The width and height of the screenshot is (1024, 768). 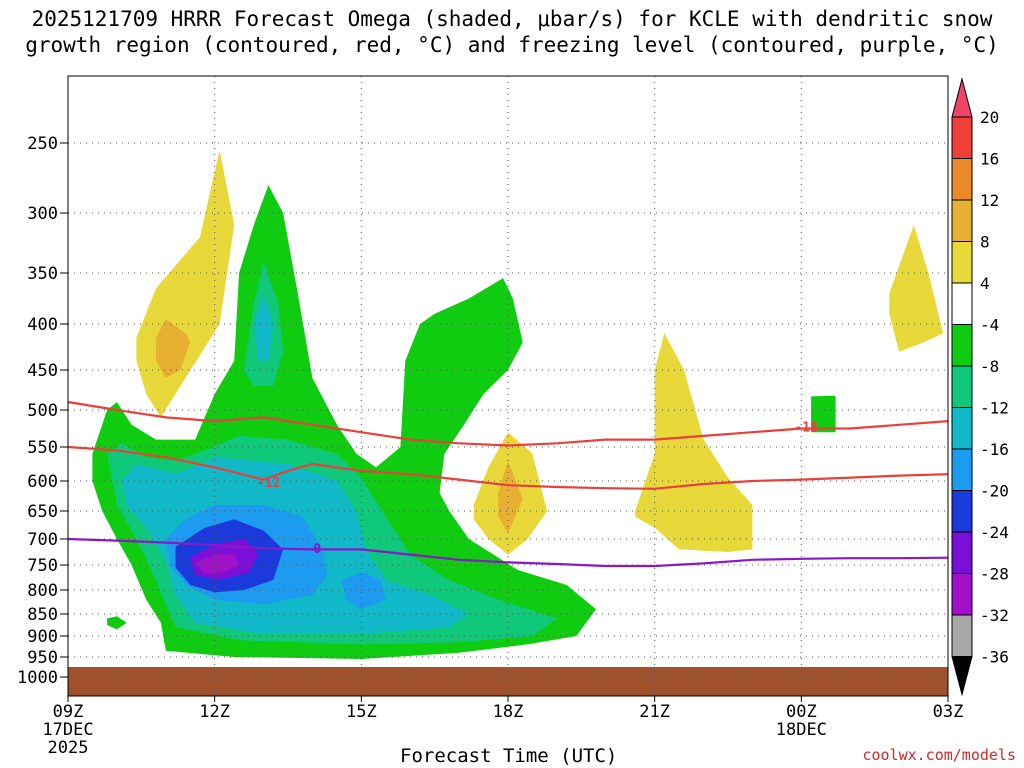 What do you see at coordinates (42, 482) in the screenshot?
I see `y-tick-label-600: 600` at bounding box center [42, 482].